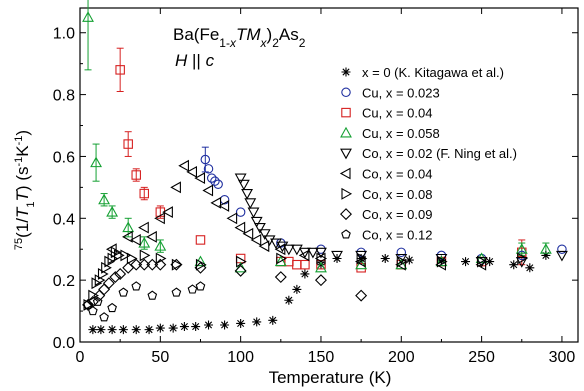 The height and width of the screenshot is (391, 584). I want to click on legend-entry: Cu, x = 0.023, so click(390, 92).